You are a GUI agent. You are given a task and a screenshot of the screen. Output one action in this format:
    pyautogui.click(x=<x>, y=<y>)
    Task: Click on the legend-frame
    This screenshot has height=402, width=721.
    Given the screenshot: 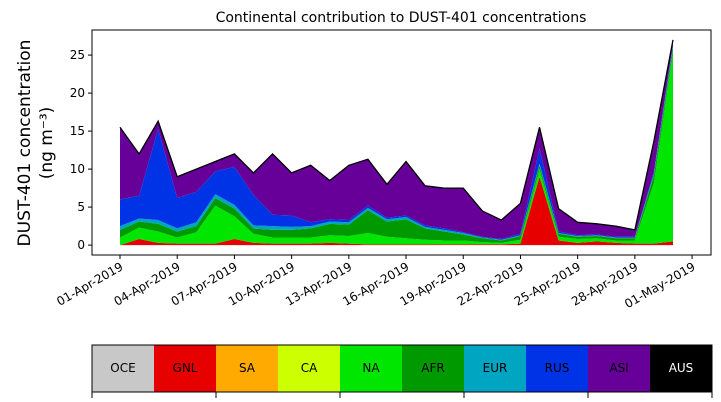 What is the action you would take?
    pyautogui.click(x=402, y=368)
    